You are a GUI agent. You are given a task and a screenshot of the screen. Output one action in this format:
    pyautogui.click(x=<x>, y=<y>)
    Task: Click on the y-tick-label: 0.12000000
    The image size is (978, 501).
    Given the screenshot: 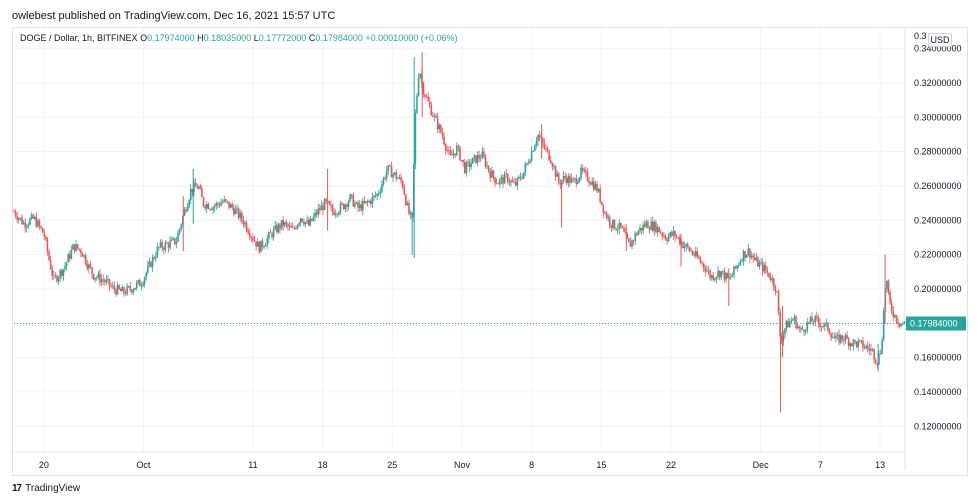 What is the action you would take?
    pyautogui.click(x=938, y=426)
    